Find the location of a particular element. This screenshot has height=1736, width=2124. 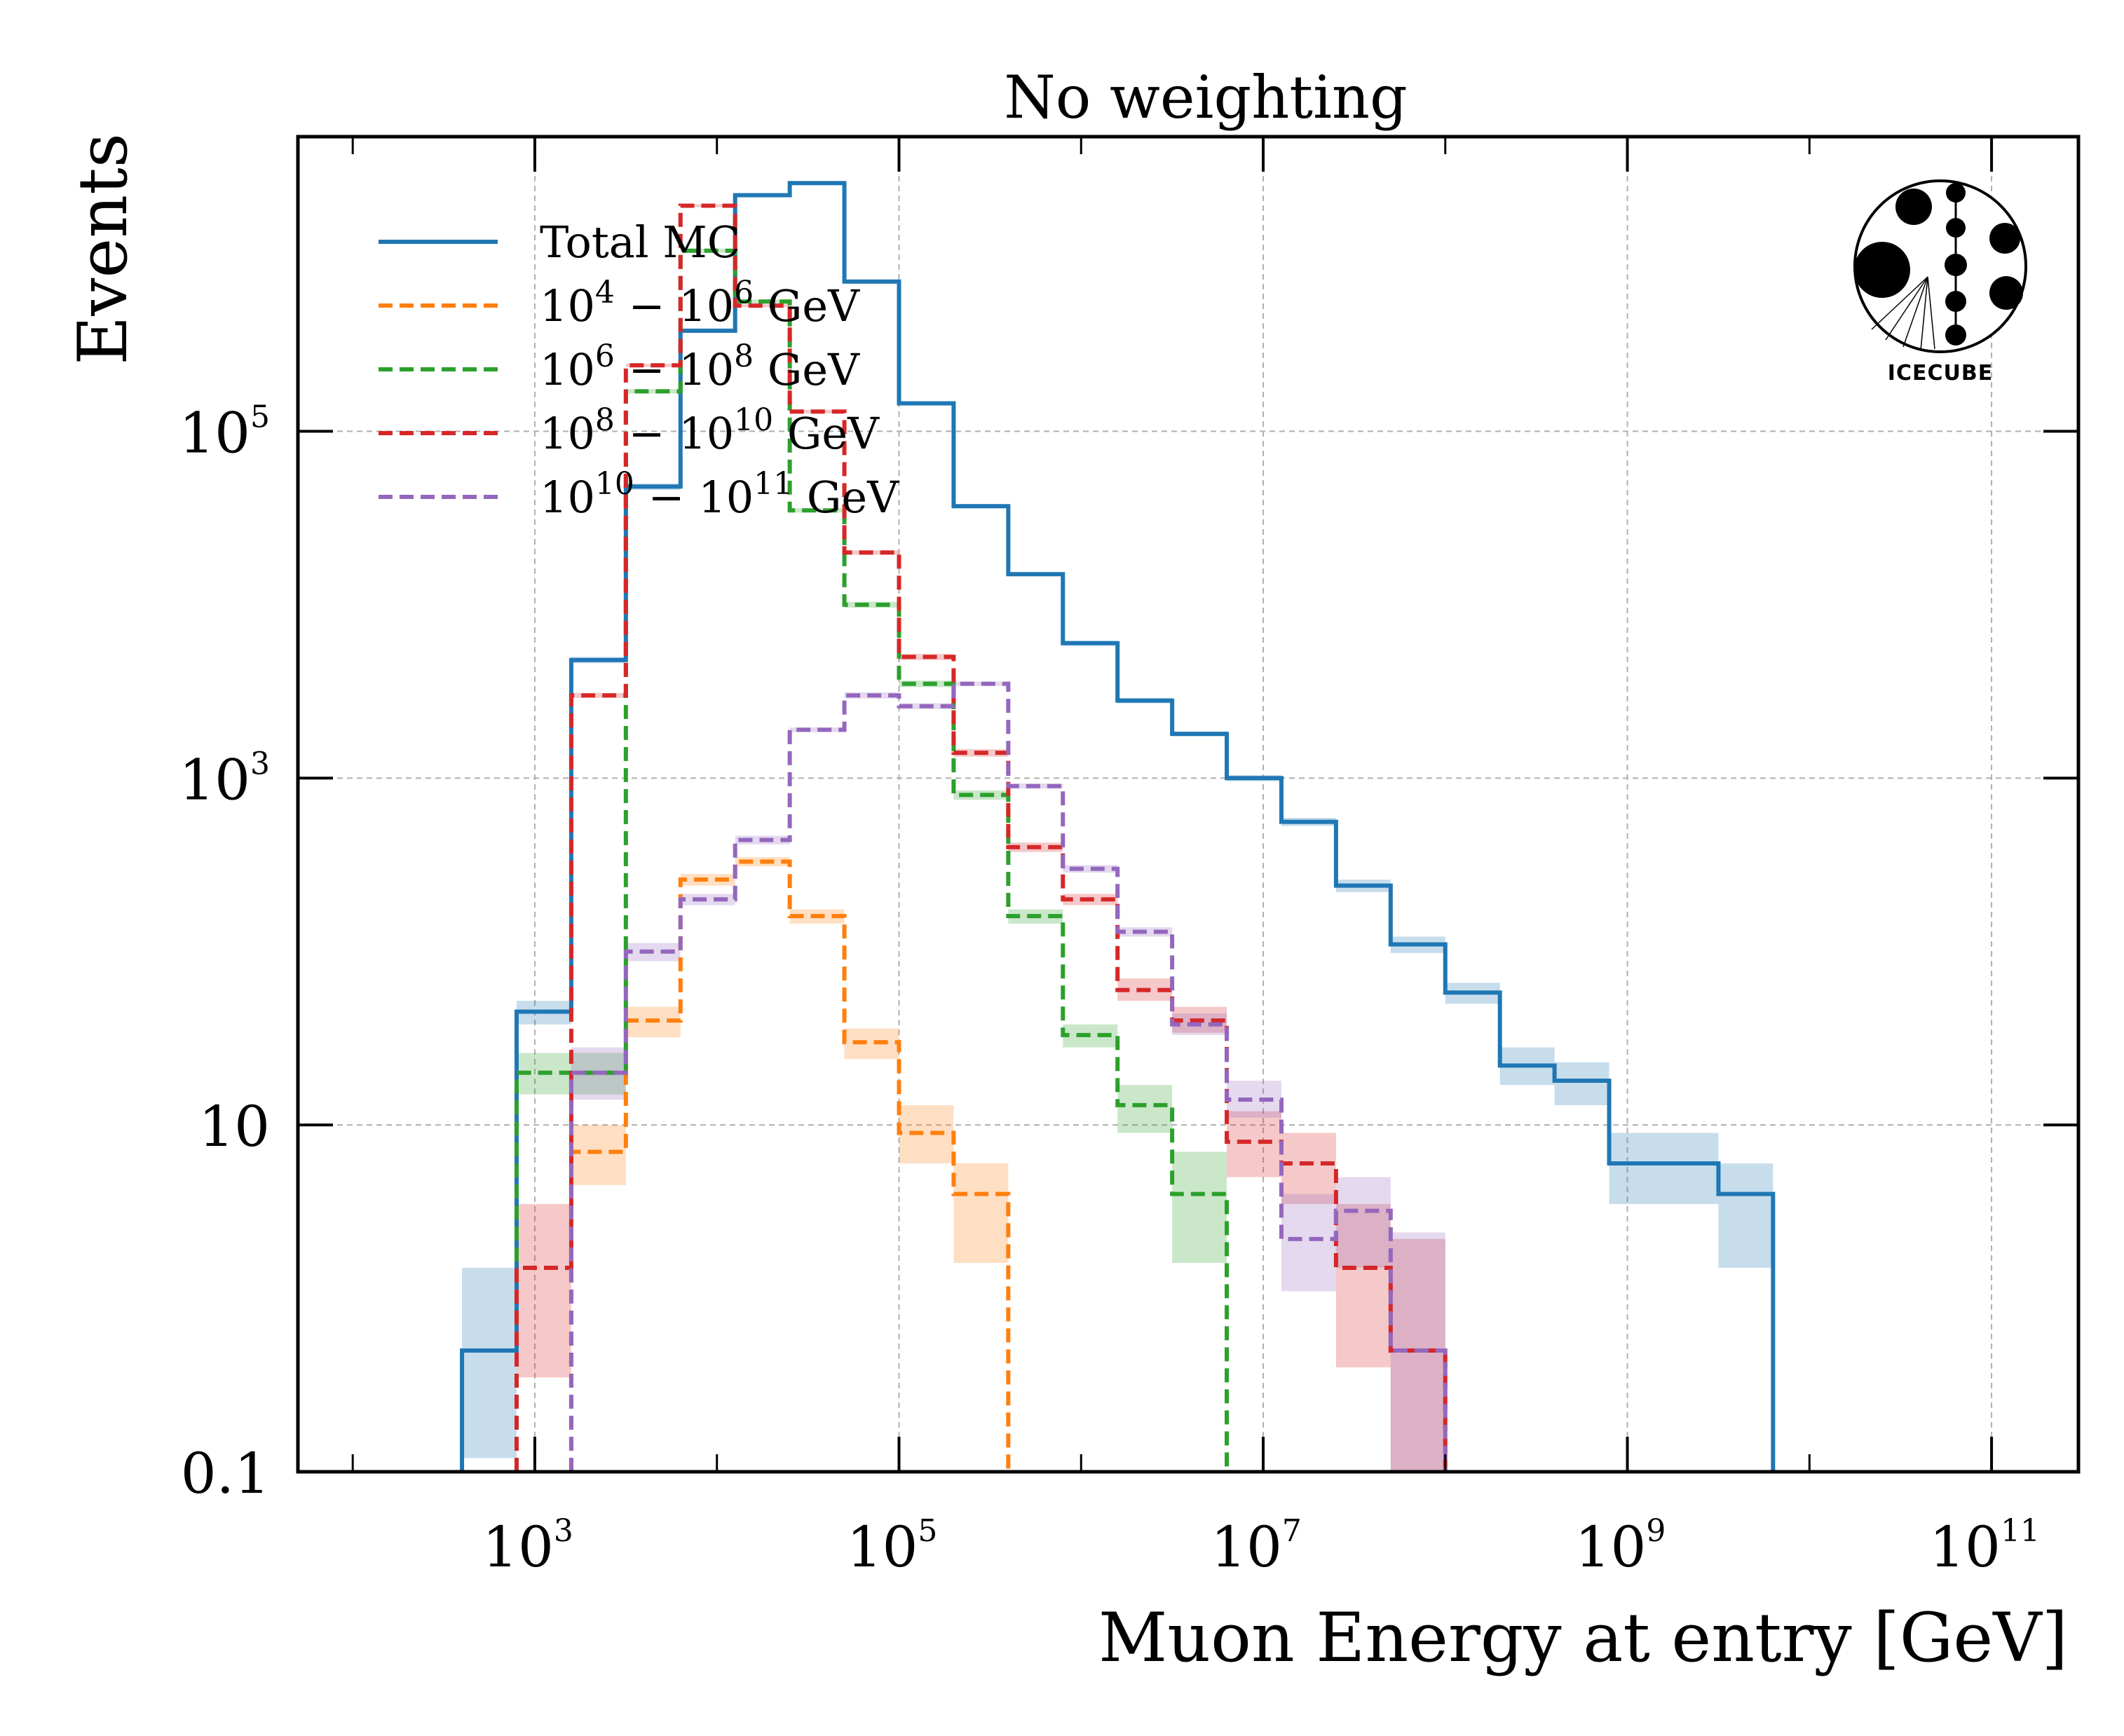

legend-entry: Total MC is located at coordinates (640, 242).